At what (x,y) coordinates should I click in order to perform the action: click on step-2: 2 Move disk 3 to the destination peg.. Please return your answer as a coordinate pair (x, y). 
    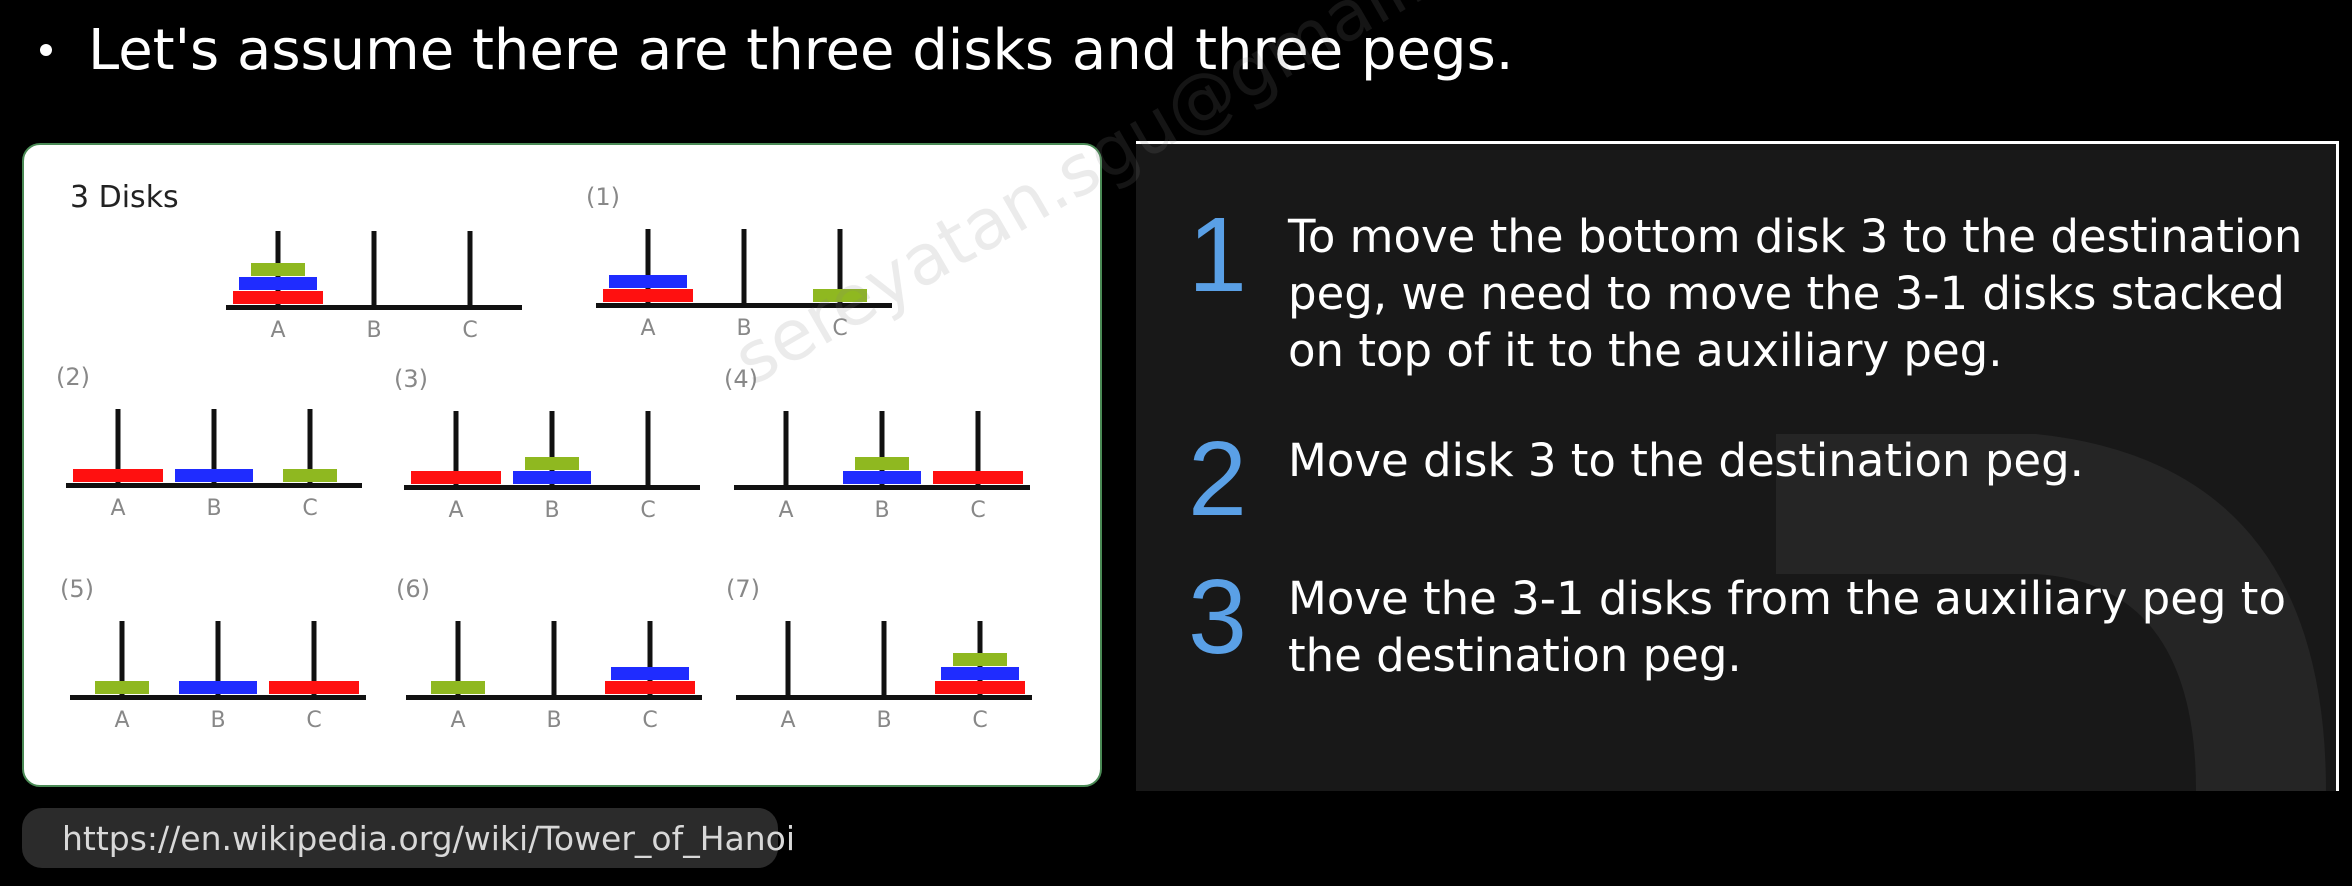
    Looking at the image, I should click on (1753, 479).